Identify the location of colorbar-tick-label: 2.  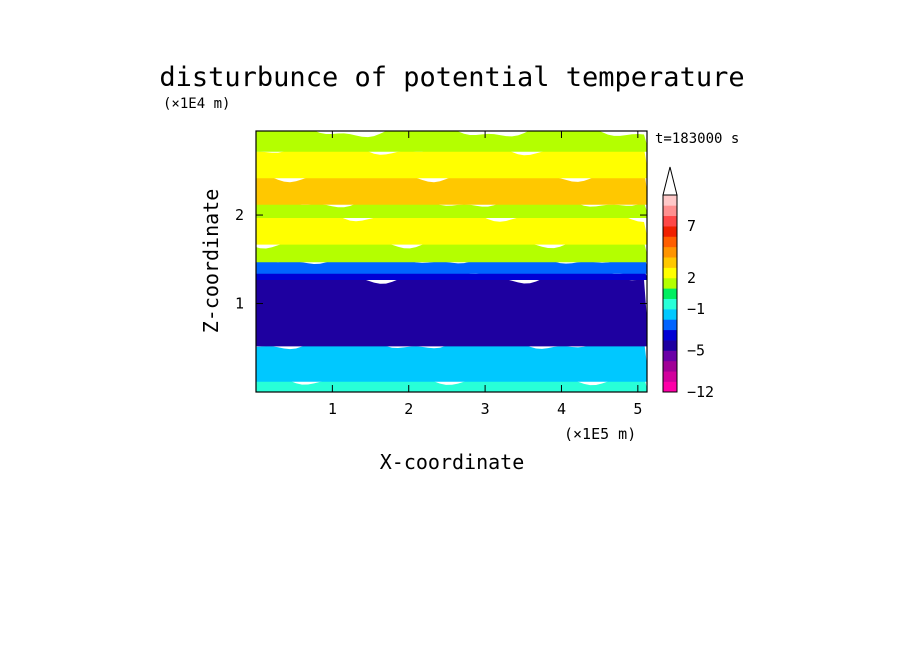
(691, 278).